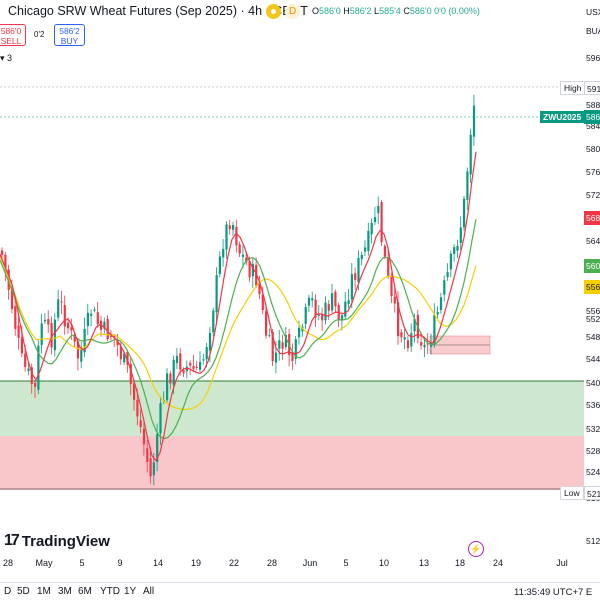  What do you see at coordinates (6, 58) in the screenshot?
I see `indicator-count: ▾ 3` at bounding box center [6, 58].